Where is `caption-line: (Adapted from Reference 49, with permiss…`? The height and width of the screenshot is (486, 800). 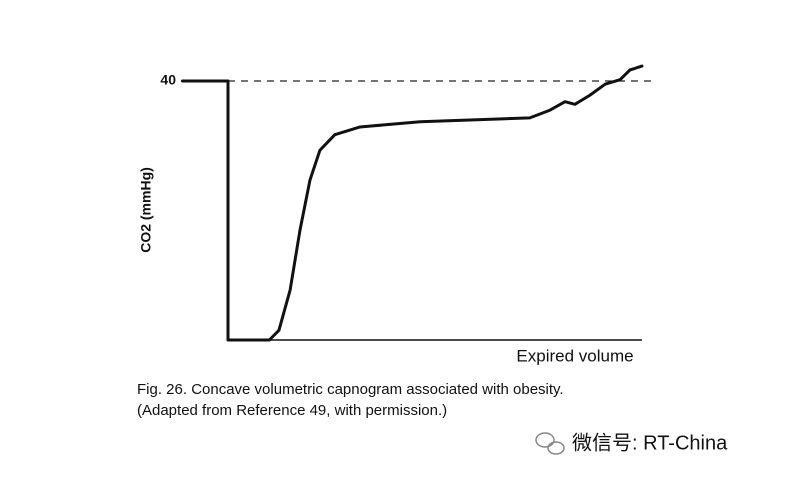 caption-line: (Adapted from Reference 49, with permiss… is located at coordinates (292, 410).